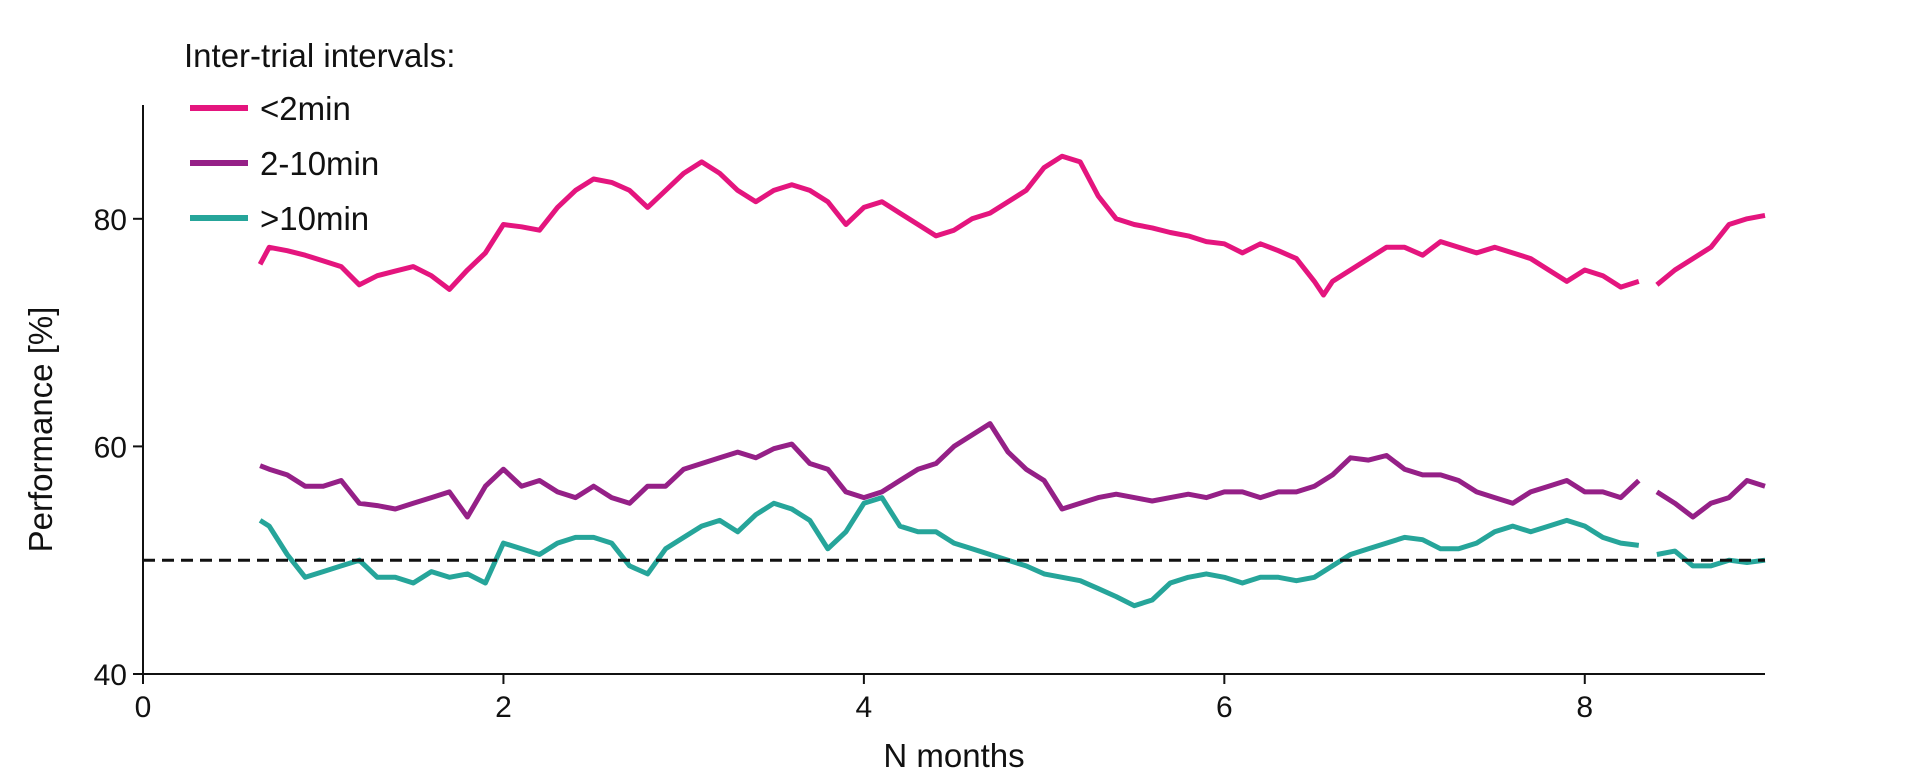 The height and width of the screenshot is (773, 1920). Describe the element at coordinates (40, 430) in the screenshot. I see `y-axis-label: Performance [%]` at that location.